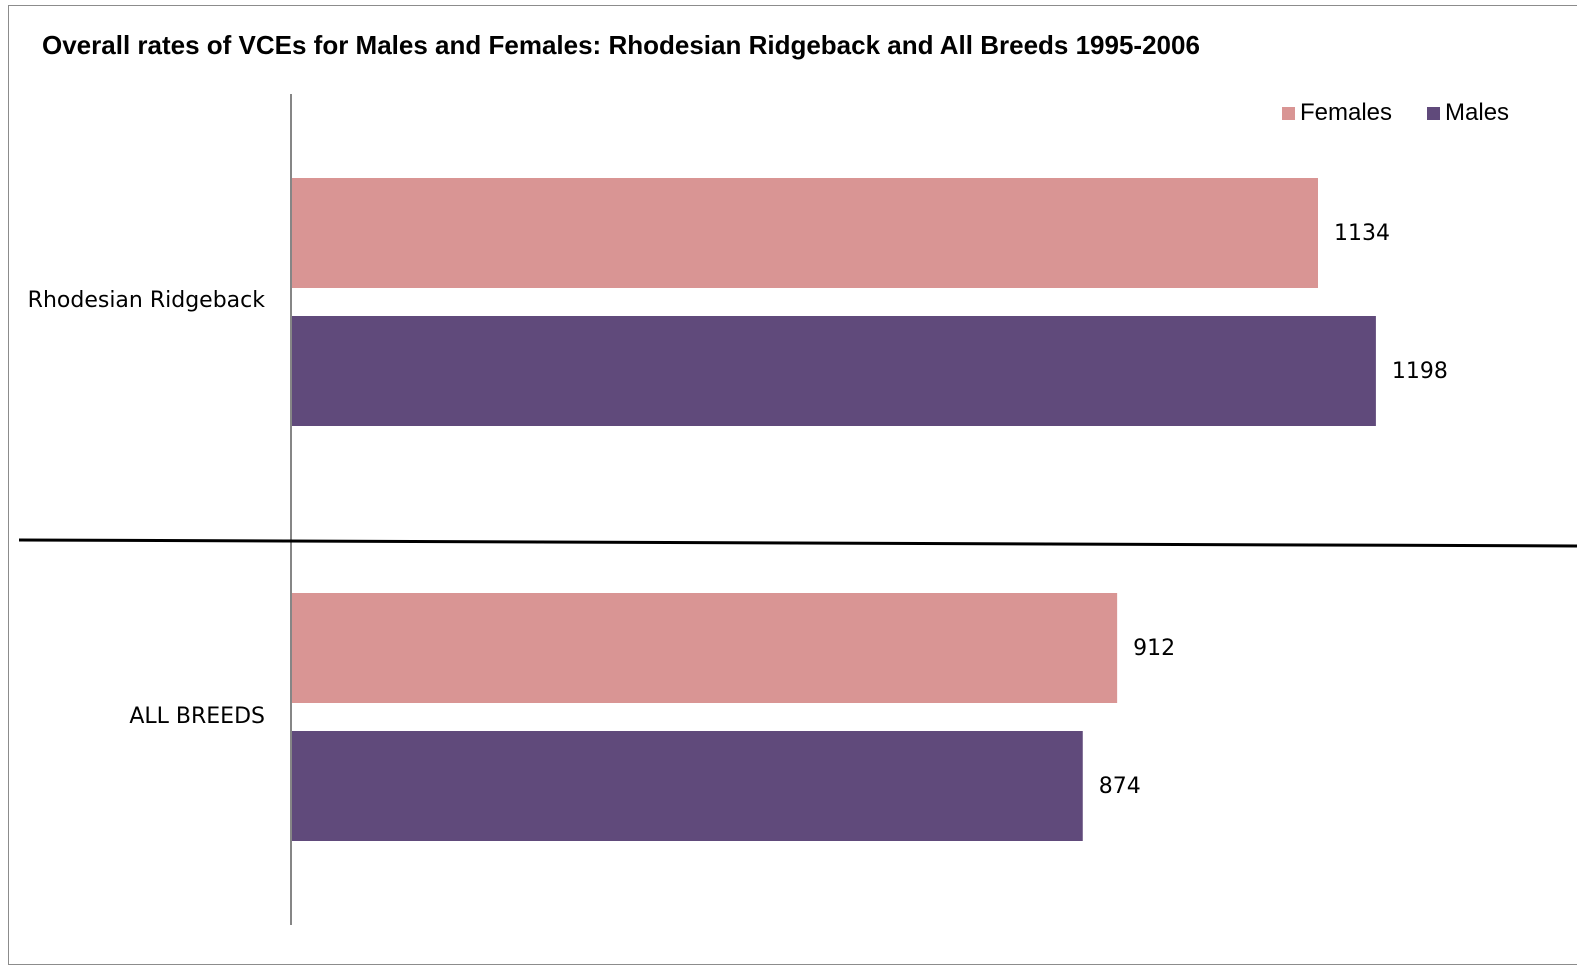 This screenshot has height=965, width=1577. I want to click on category-label-rhodesian-ridgeback: Rhodesian Ridgeback, so click(147, 300).